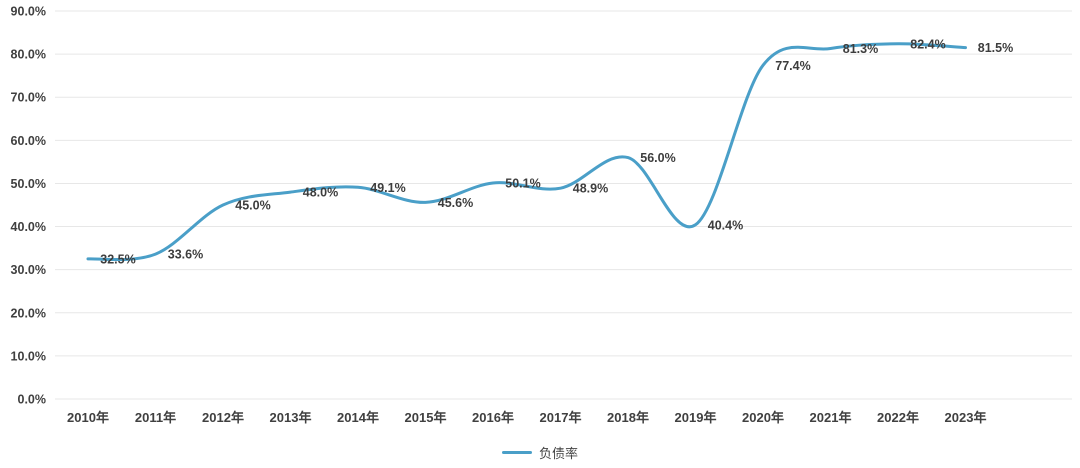 This screenshot has height=468, width=1080. I want to click on y-tick-label: 80.0%, so click(28, 55).